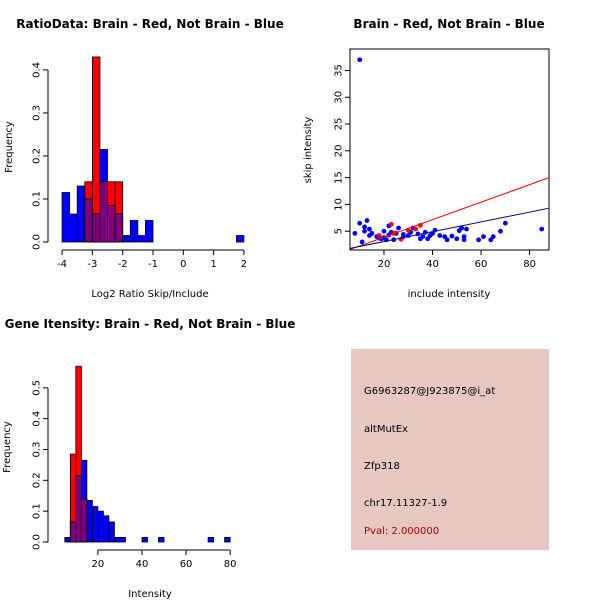  I want to click on ratio-histogram-y-tick-label: 0.4, so click(37, 70).